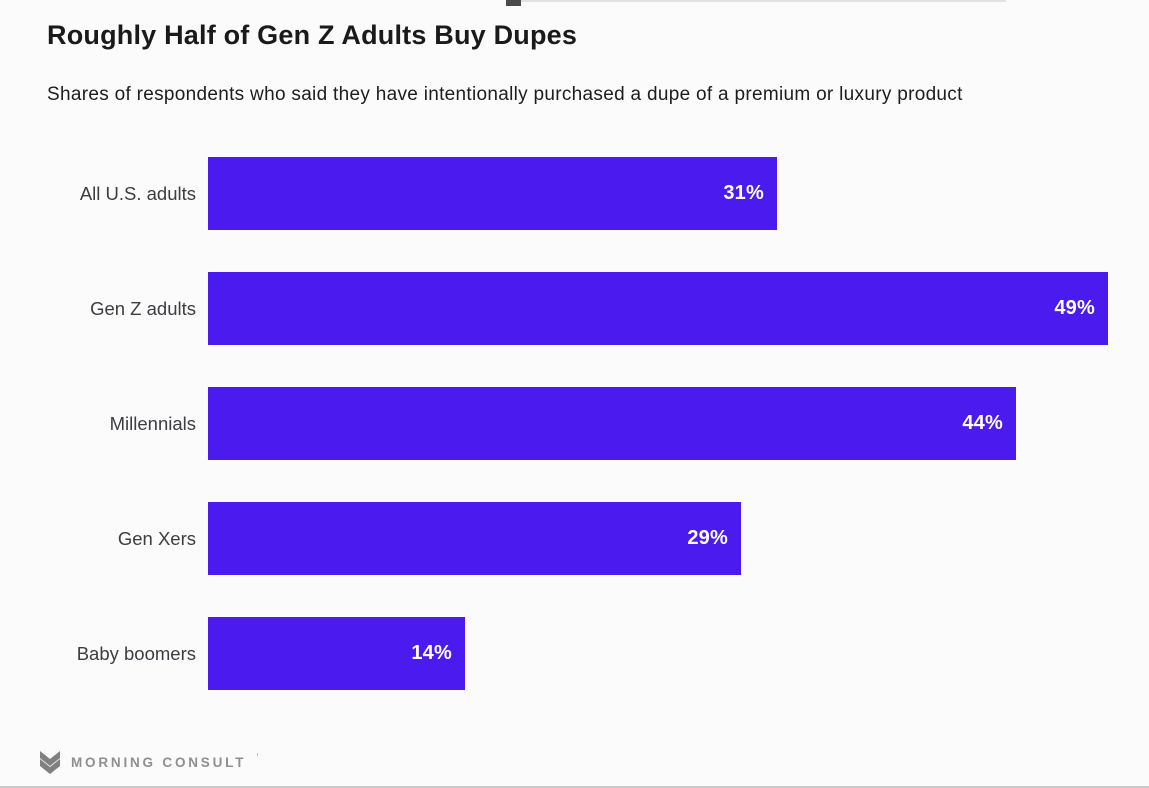 The width and height of the screenshot is (1149, 788). I want to click on chart-title: Roughly Half of Gen Z Adults Buy Dupes, so click(312, 35).